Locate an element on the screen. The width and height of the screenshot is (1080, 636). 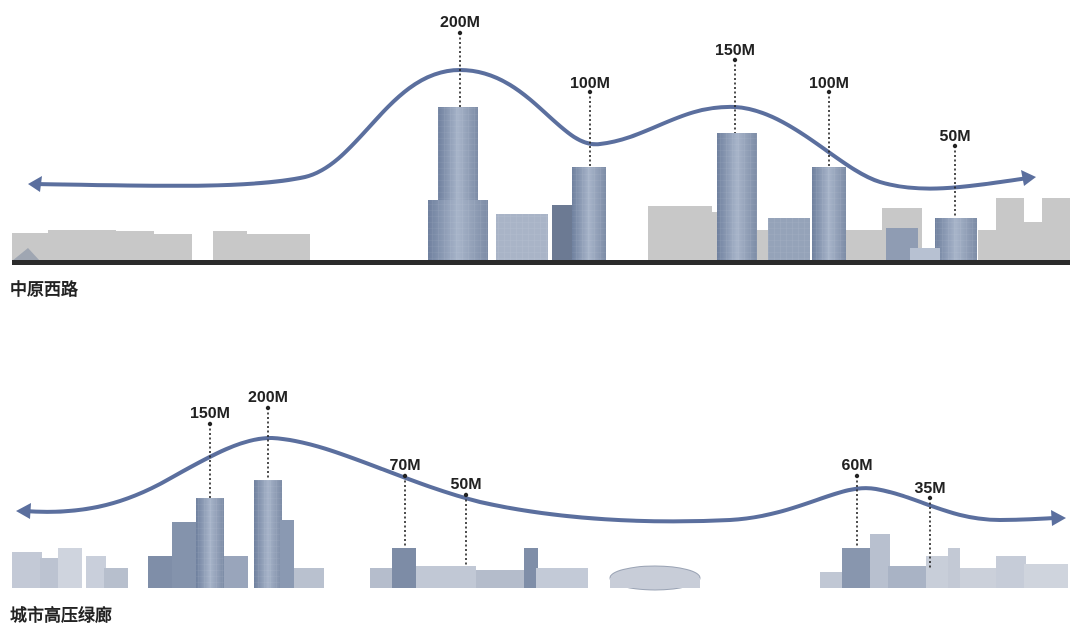
height-label: 70M is located at coordinates (404, 465).